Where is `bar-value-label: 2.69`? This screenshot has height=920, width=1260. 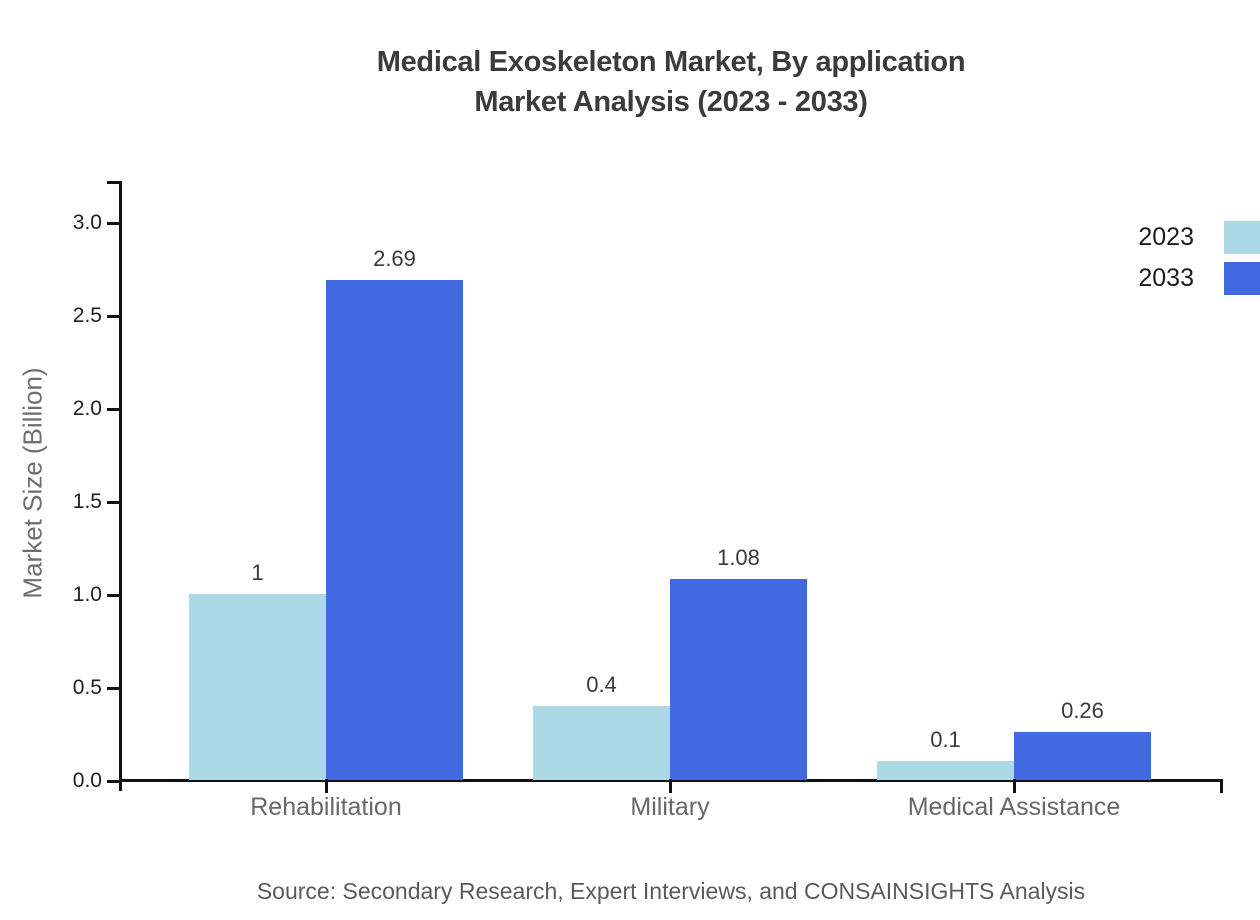
bar-value-label: 2.69 is located at coordinates (394, 258).